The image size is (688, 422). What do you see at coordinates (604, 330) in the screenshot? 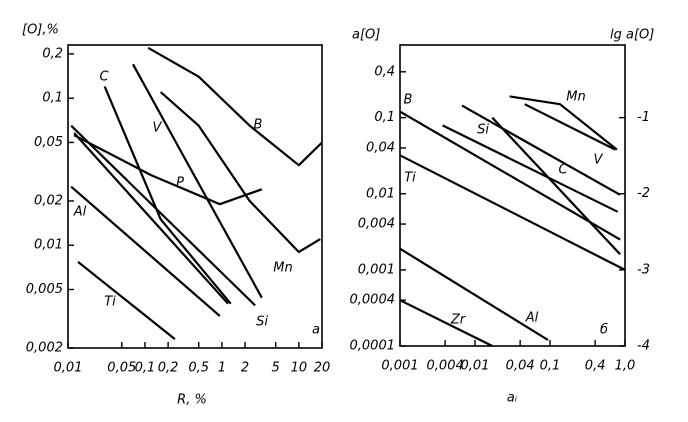
I see `panel-label: б` at bounding box center [604, 330].